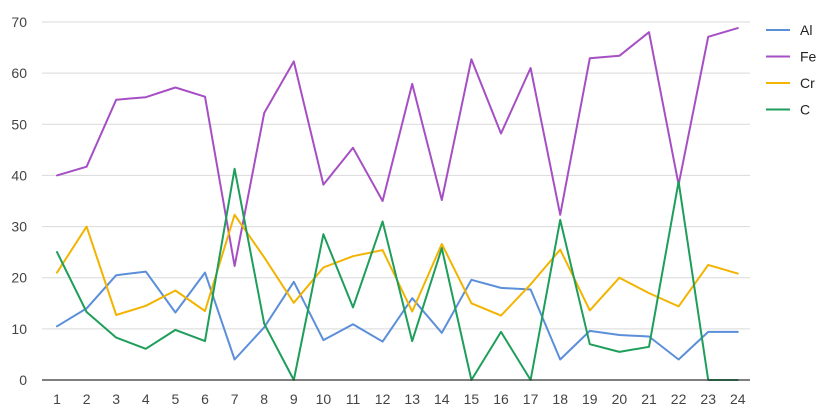  Describe the element at coordinates (353, 399) in the screenshot. I see `x-tick-label: 11` at that location.